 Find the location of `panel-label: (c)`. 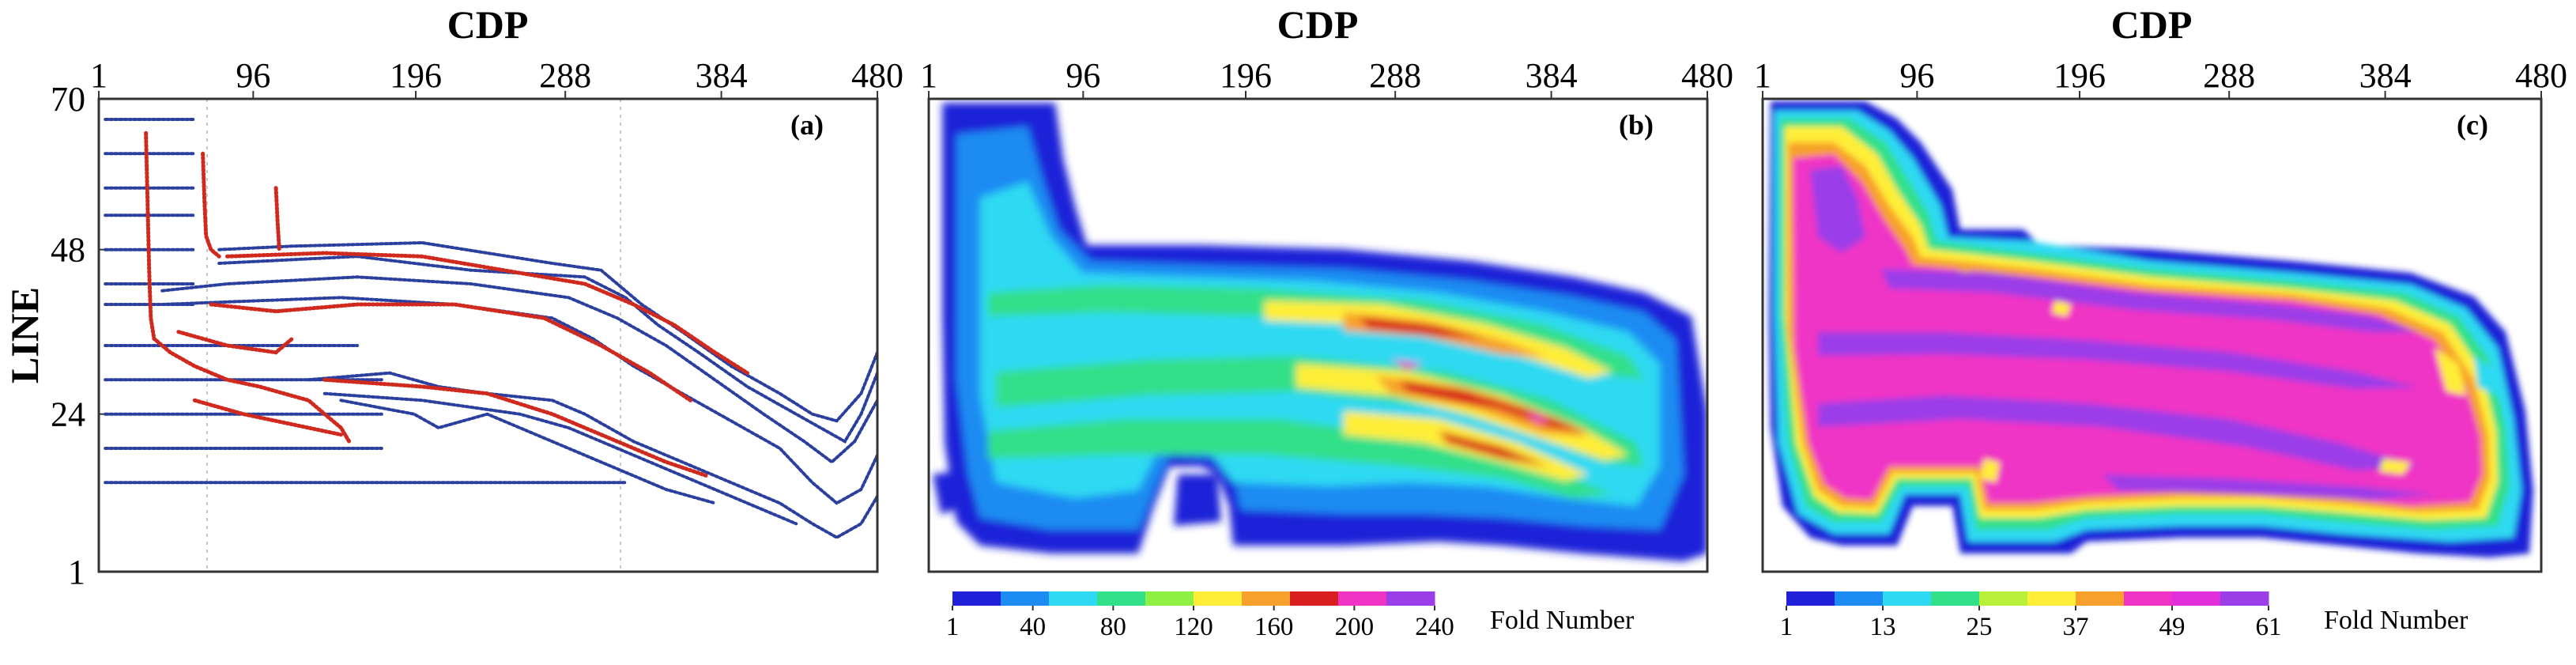

panel-label: (c) is located at coordinates (2472, 125).